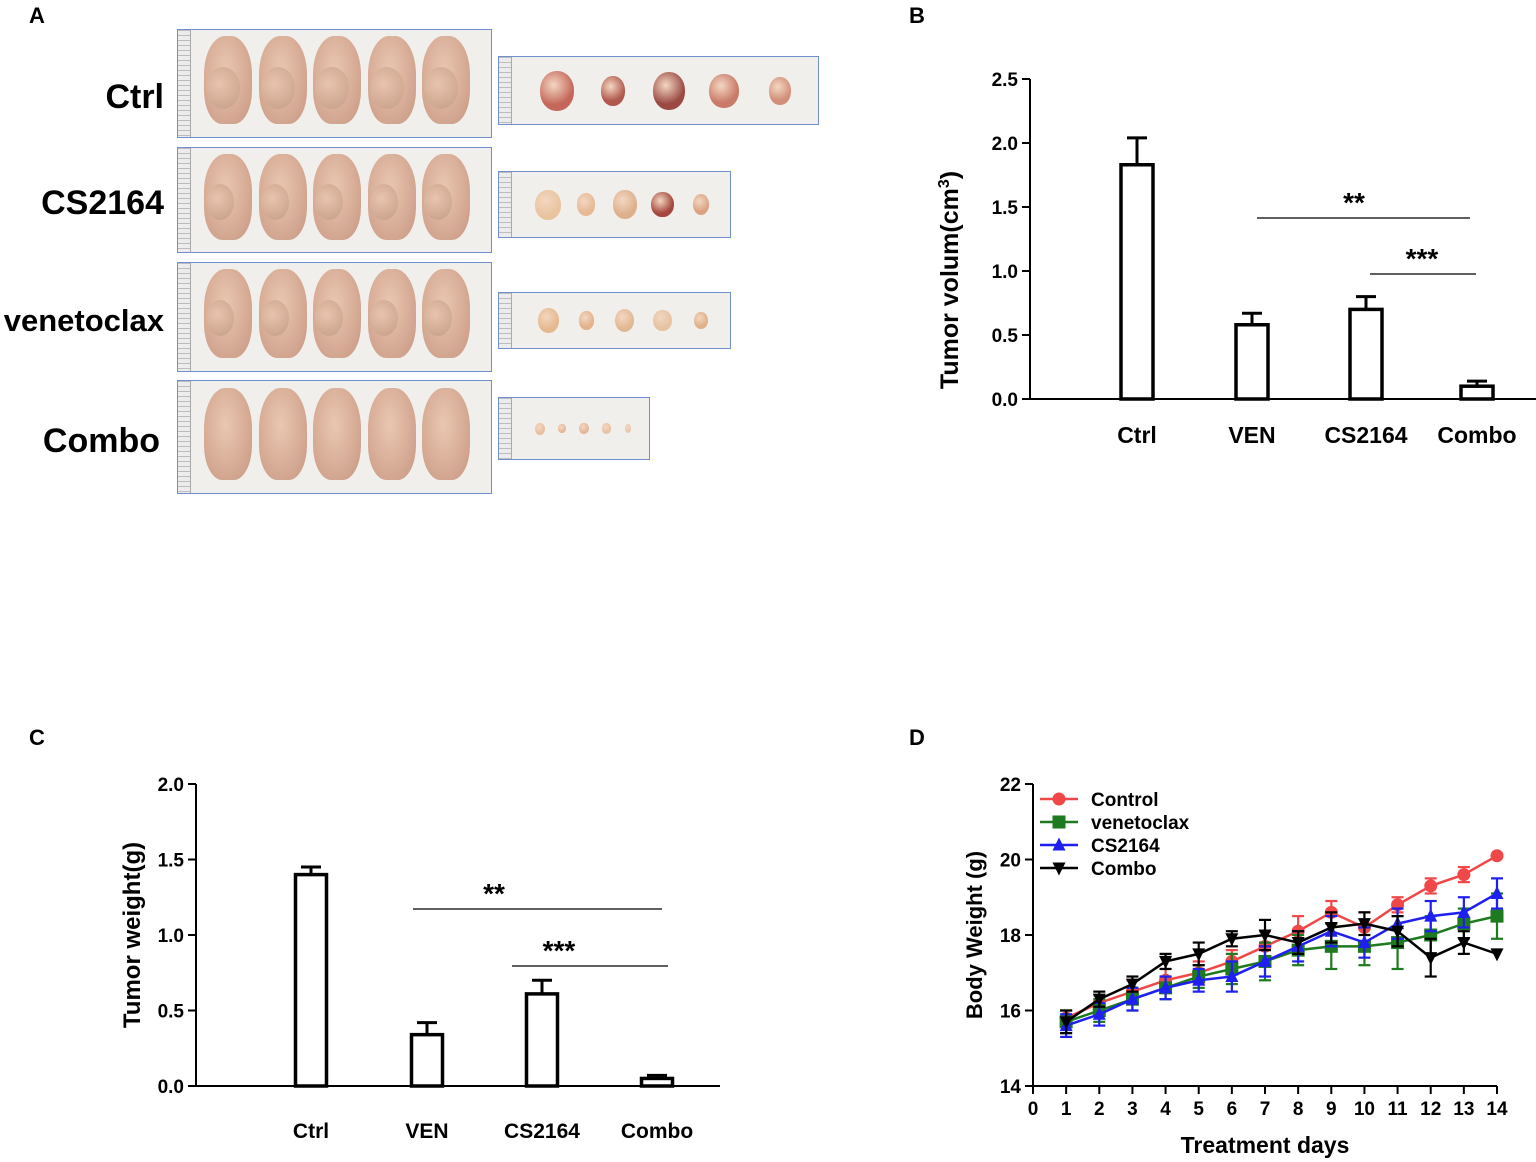  I want to click on mice-photo-ctrl, so click(334, 83).